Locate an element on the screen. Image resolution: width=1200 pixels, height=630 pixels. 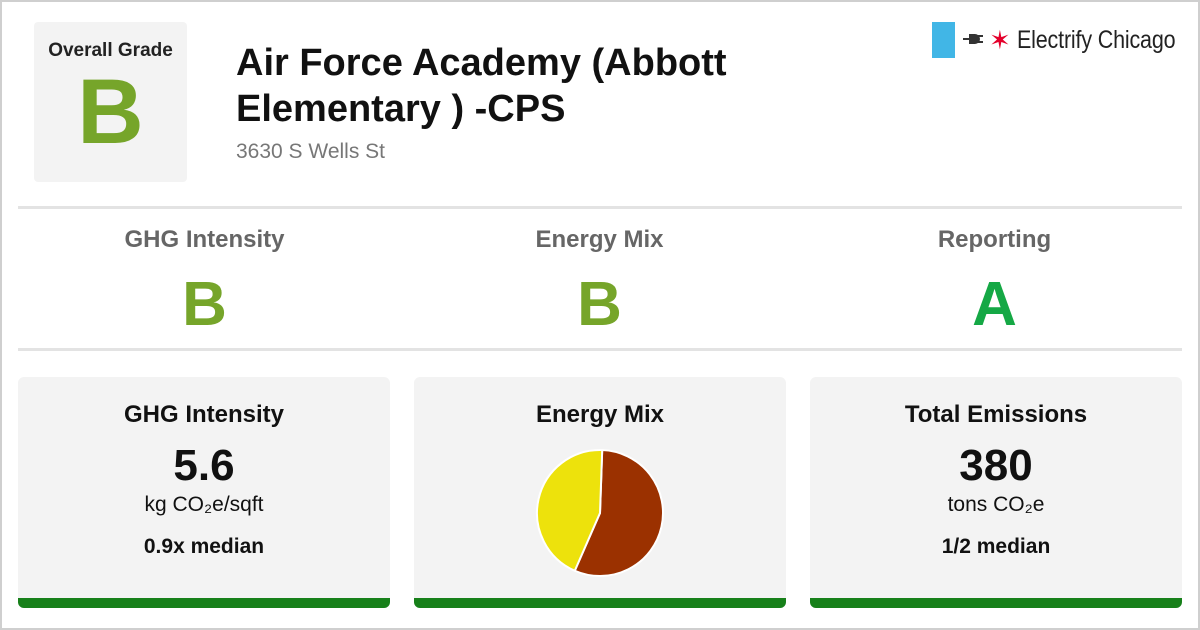
total-emissions-card: Total Emissions 380 tons CO₂e 1/2 median is located at coordinates (996, 492).